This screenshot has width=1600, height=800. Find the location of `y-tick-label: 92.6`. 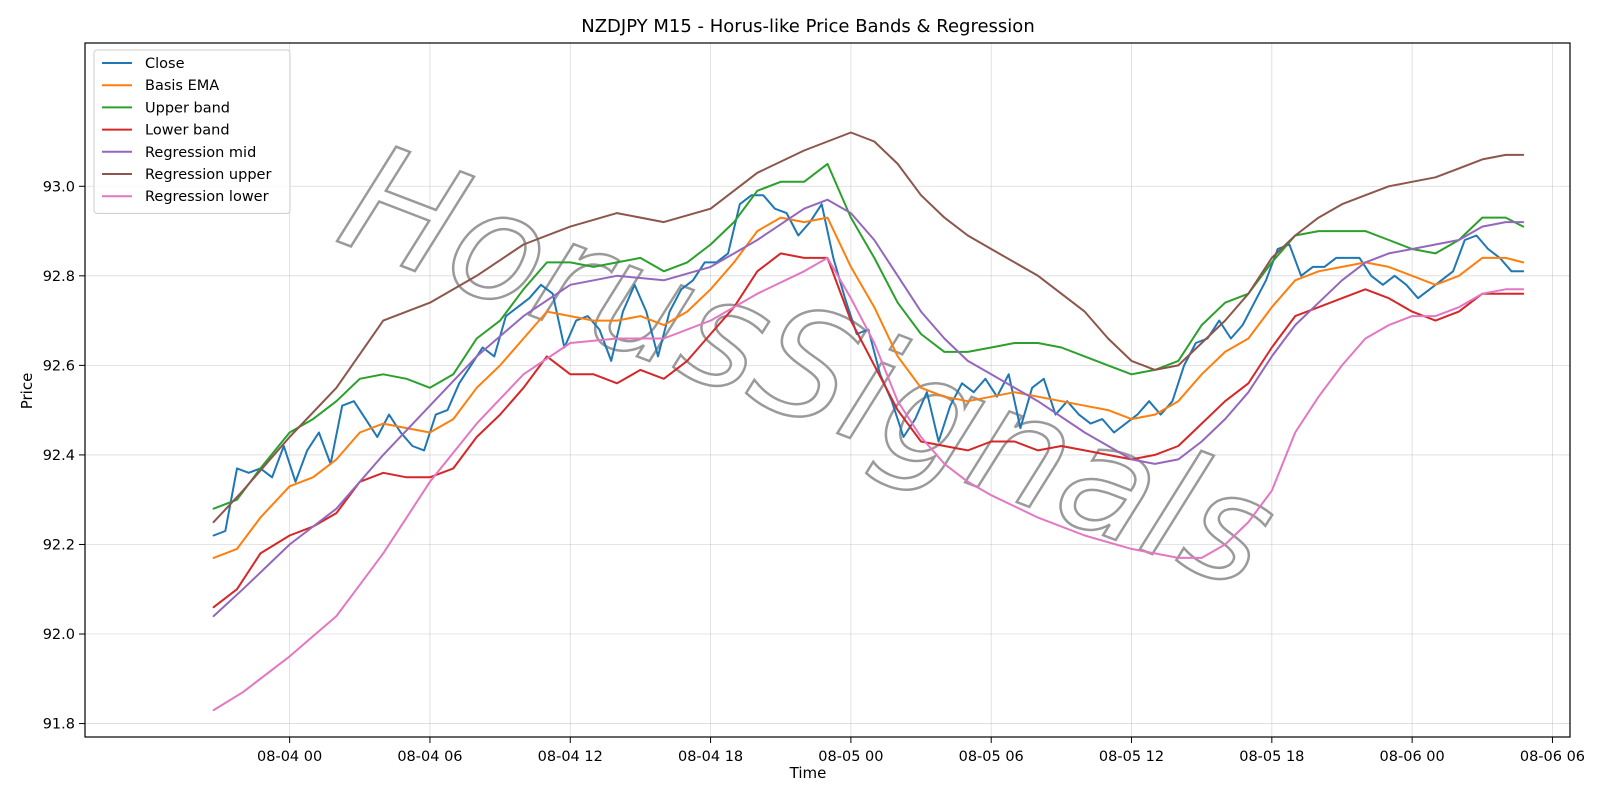

y-tick-label: 92.6 is located at coordinates (59, 366).